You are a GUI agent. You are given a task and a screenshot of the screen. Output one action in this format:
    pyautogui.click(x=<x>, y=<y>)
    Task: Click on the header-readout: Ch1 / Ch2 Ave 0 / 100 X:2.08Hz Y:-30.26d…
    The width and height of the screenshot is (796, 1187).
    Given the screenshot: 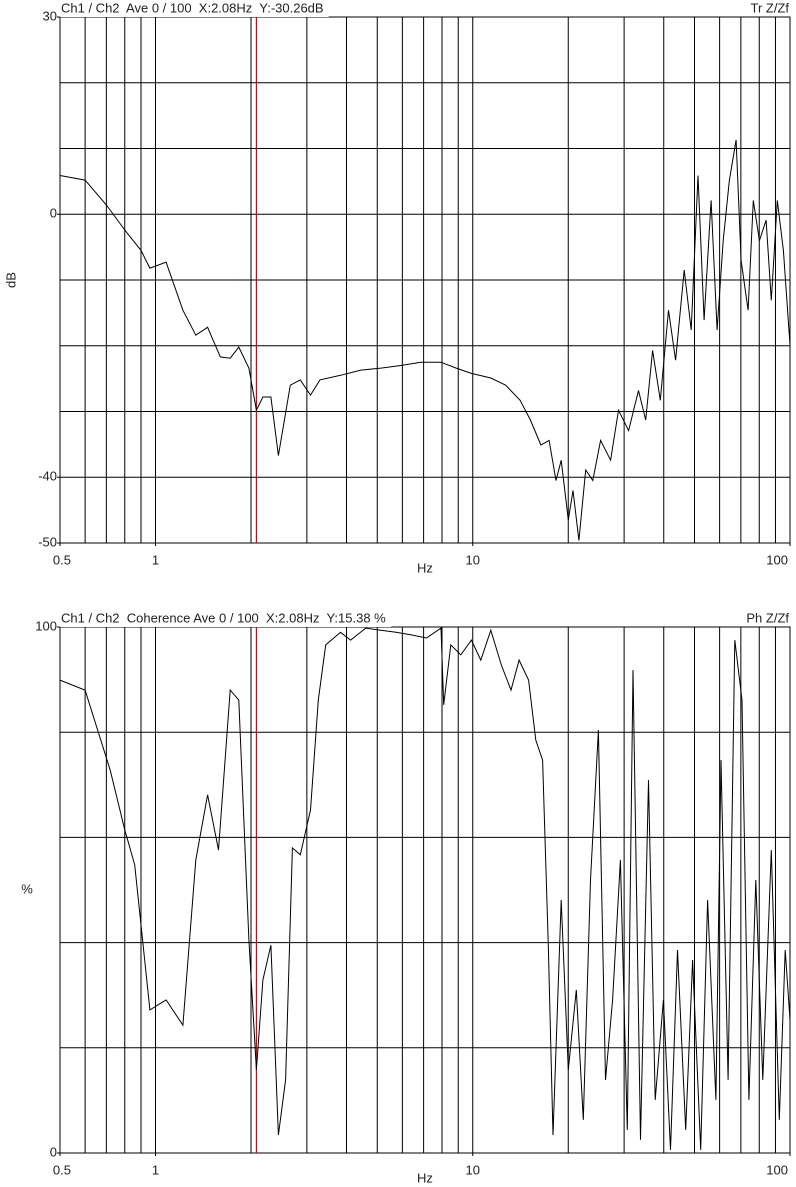 What is the action you would take?
    pyautogui.click(x=192, y=7)
    